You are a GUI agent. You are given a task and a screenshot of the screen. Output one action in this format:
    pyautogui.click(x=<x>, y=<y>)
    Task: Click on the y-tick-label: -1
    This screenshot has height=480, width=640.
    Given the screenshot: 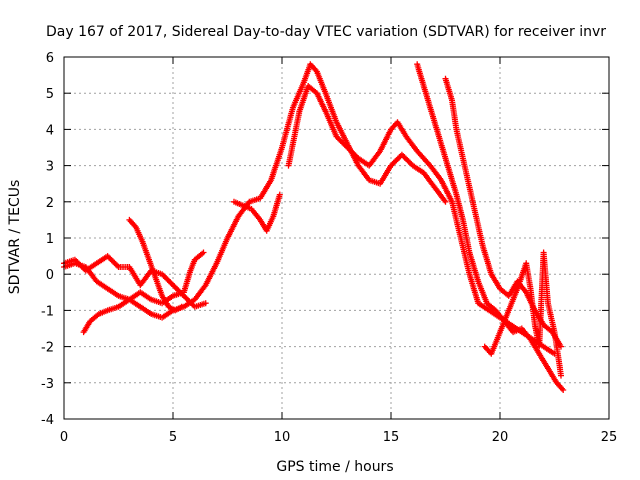 What is the action you would take?
    pyautogui.click(x=47, y=311)
    